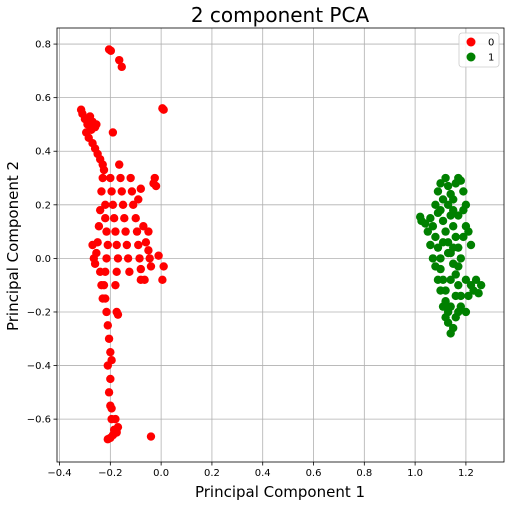 This screenshot has height=506, width=514. I want to click on y-tick-label: −0.4, so click(39, 366).